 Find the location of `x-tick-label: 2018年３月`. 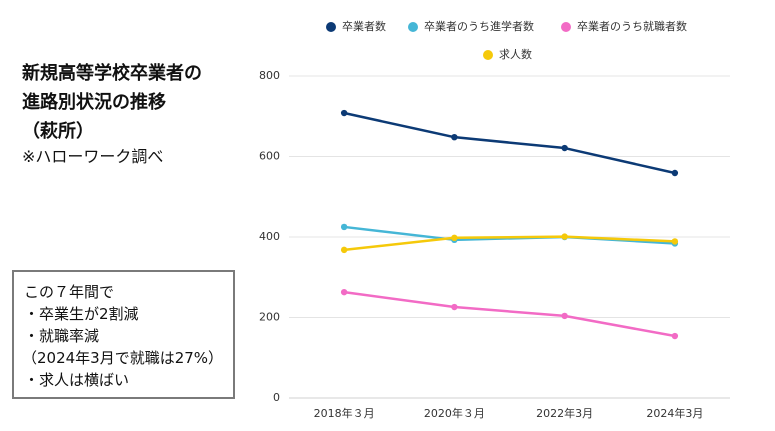

x-tick-label: 2018年３月 is located at coordinates (344, 413).